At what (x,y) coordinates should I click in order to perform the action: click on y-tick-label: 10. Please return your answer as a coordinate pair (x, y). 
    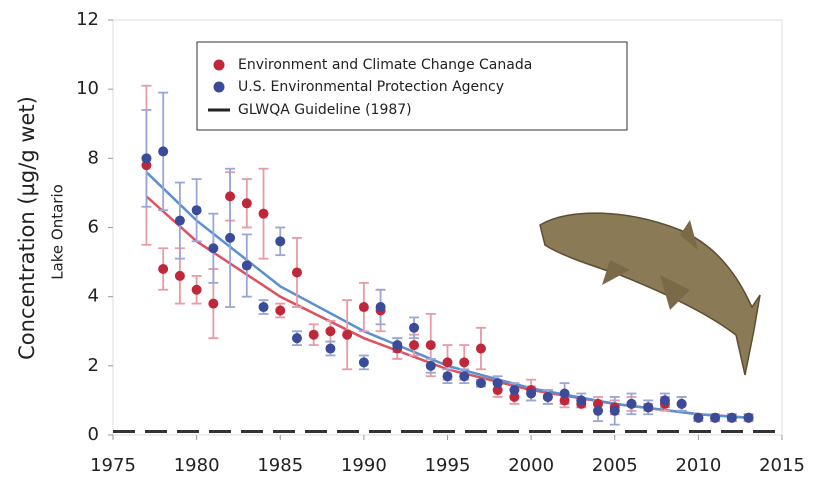
    Looking at the image, I should click on (87, 88).